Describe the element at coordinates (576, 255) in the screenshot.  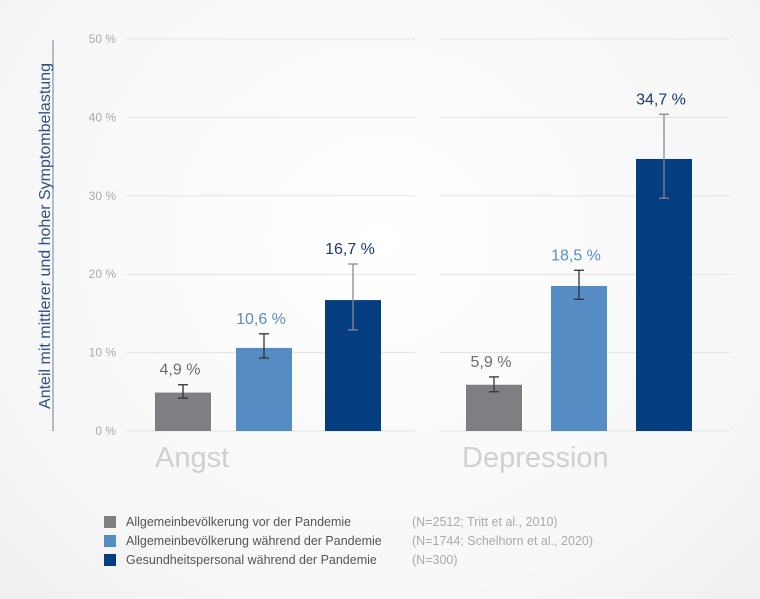
I see `data-label: 18,5 %` at that location.